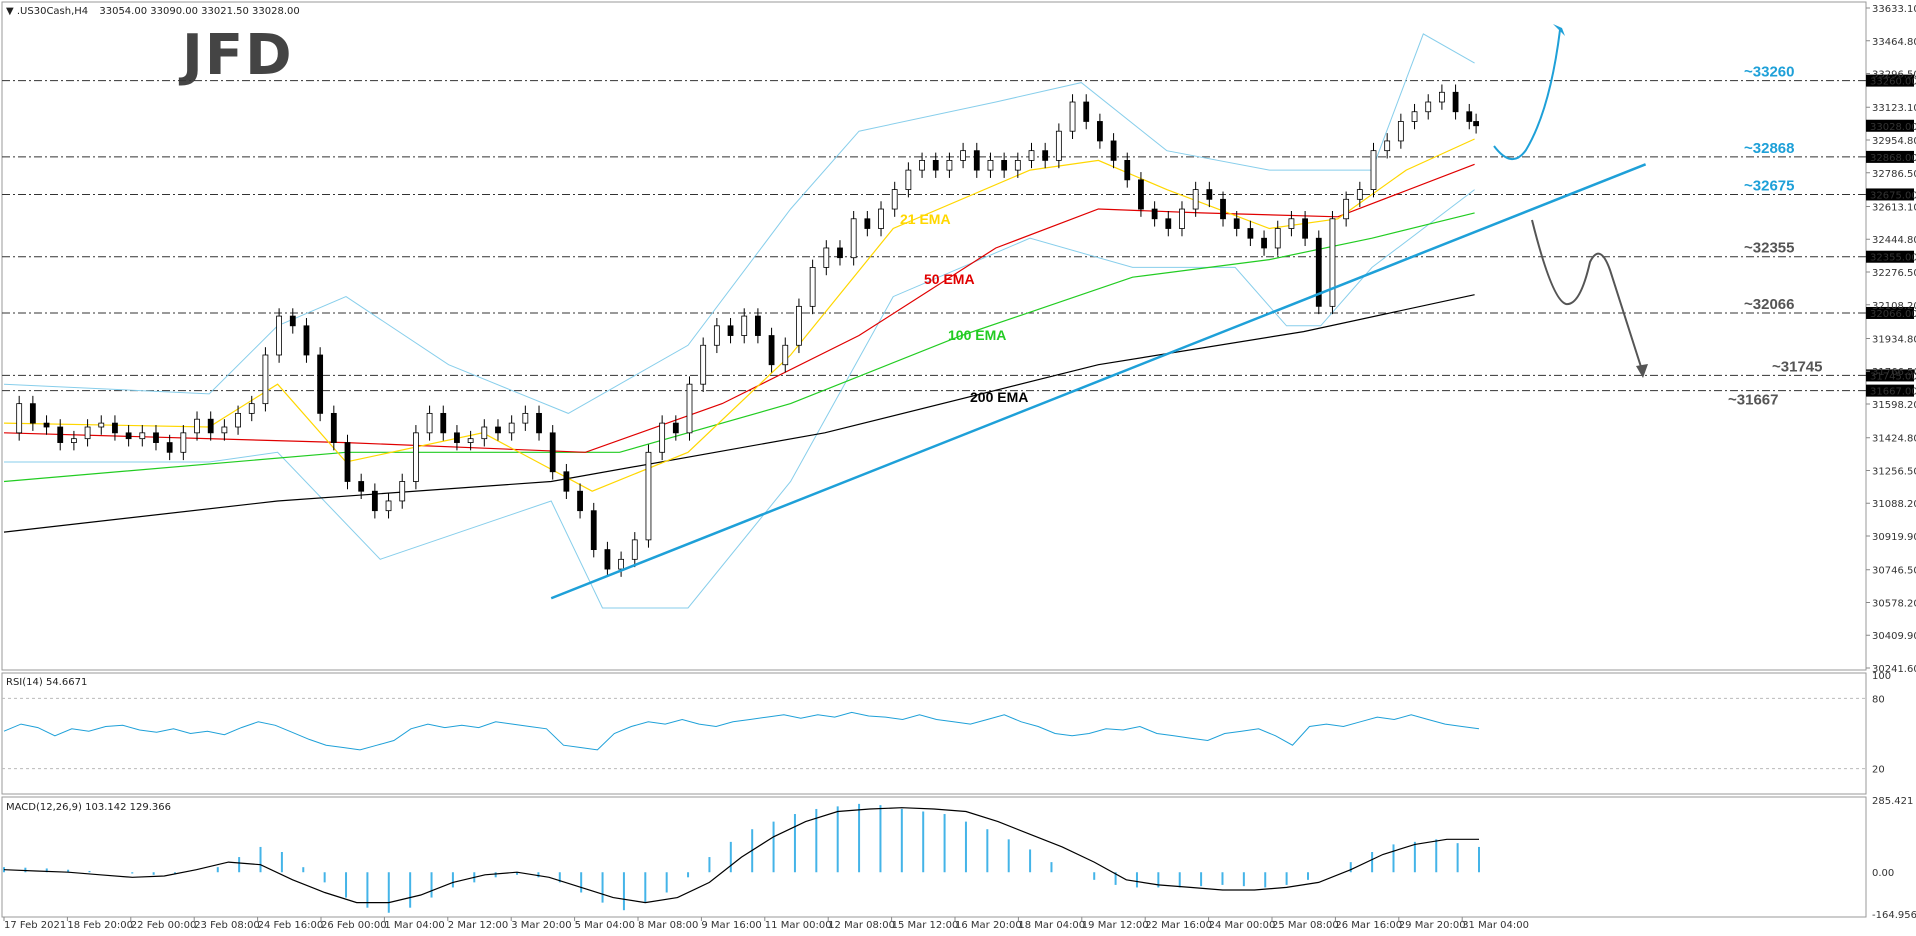 The image size is (1916, 936). I want to click on jfd-logo: JFD, so click(236, 55).